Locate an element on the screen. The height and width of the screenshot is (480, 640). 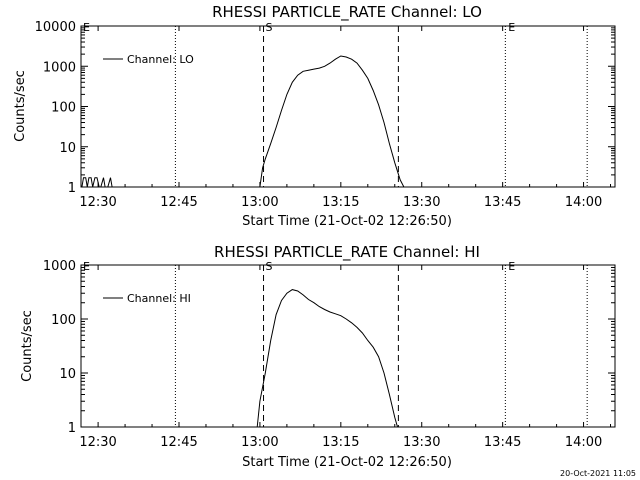
lo-x-tick-label: 13:30 is located at coordinates (421, 202).